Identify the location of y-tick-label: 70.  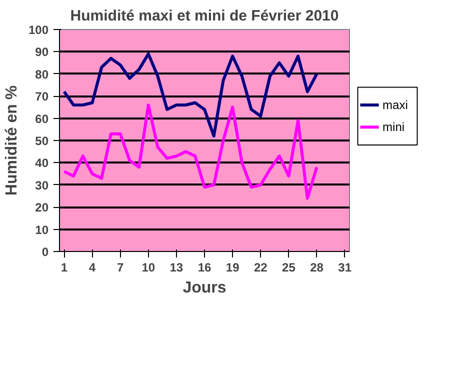
(42, 97).